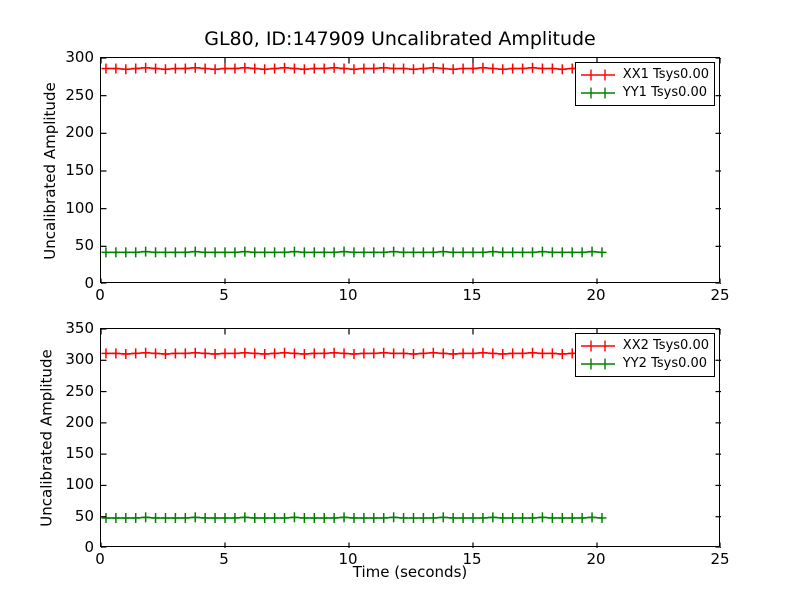  I want to click on legend-label-yy2: YY2 Tsys0.00, so click(665, 363).